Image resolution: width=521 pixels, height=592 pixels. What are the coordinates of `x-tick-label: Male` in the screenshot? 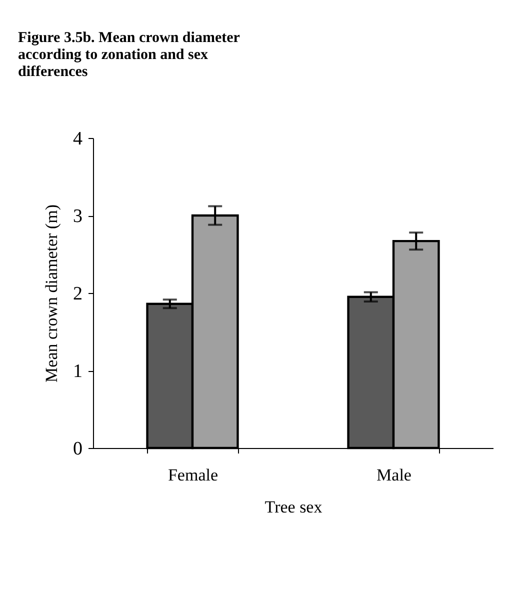 It's located at (394, 475).